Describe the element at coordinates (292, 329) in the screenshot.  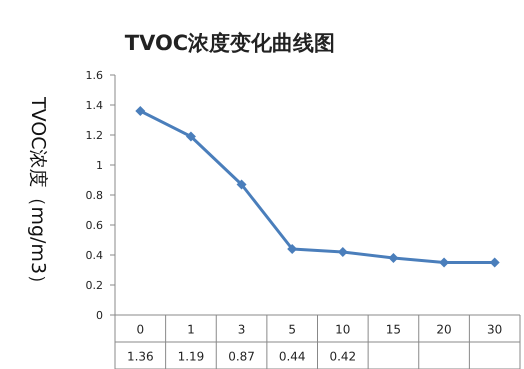
I see `x-tick-label: 5` at that location.